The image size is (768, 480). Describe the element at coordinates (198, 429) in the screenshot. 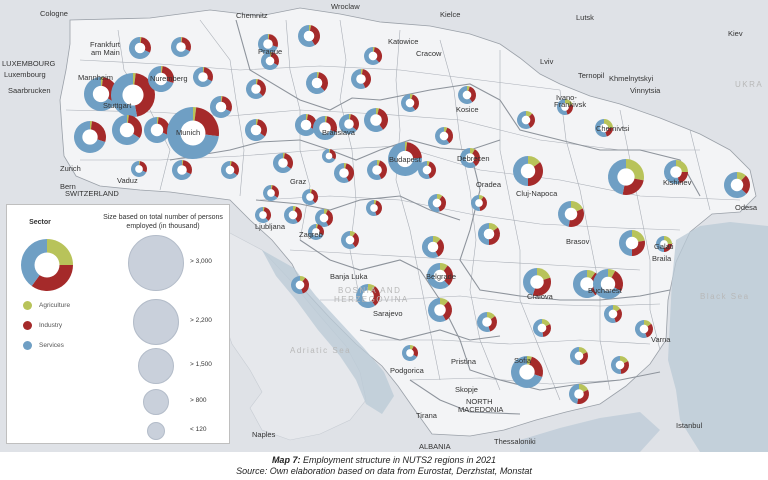

I see `legend-size-label: < 120` at that location.